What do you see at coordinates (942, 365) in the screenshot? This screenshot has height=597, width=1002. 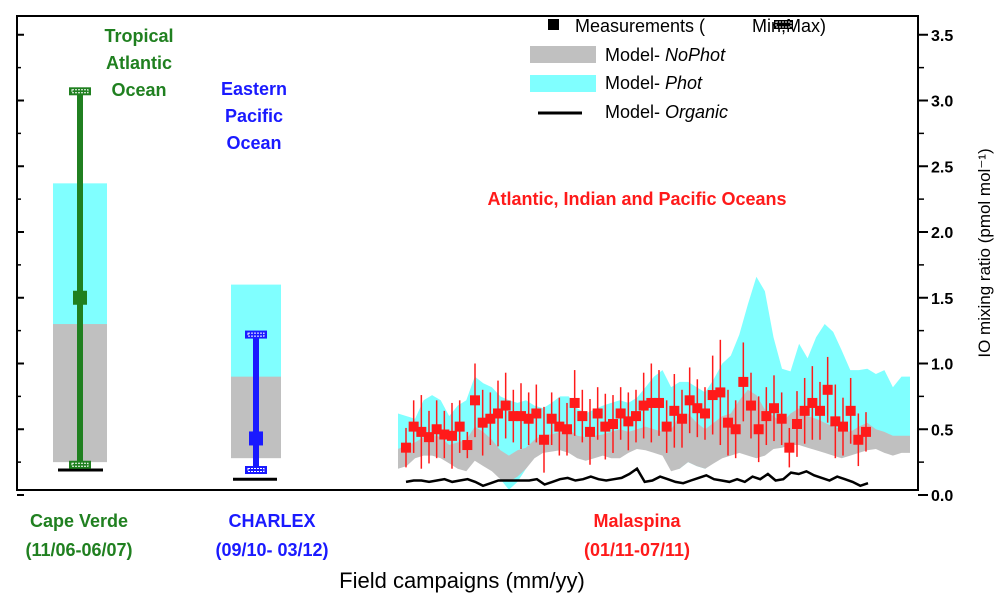 I see `y-tick-label: 1.0` at bounding box center [942, 365].